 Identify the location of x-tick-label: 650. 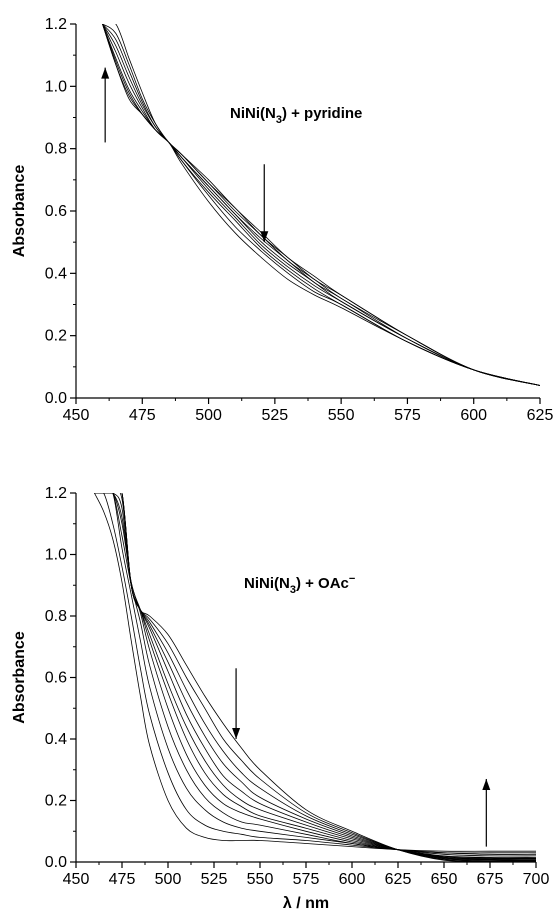
(444, 879).